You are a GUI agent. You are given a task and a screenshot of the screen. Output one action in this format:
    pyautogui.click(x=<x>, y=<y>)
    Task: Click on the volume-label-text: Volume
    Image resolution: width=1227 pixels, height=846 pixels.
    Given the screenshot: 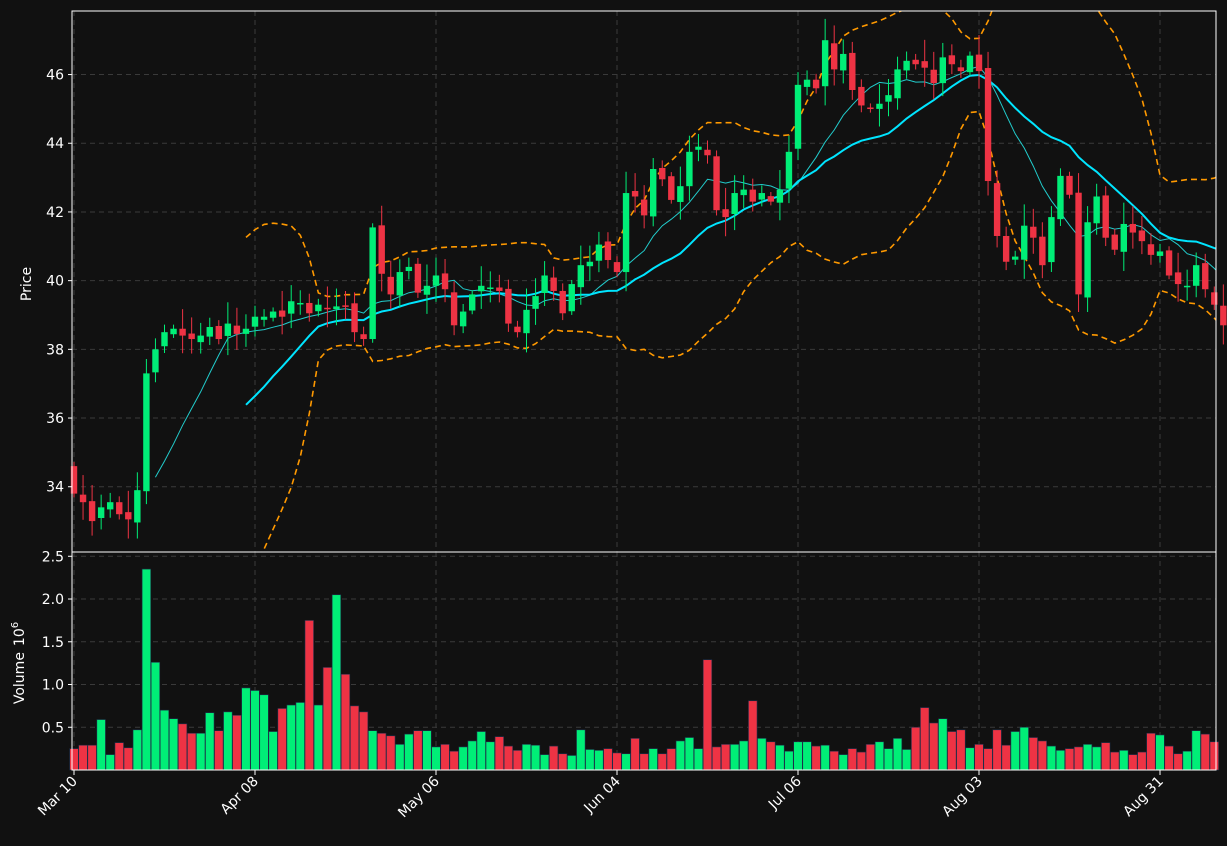 What is the action you would take?
    pyautogui.click(x=20, y=678)
    